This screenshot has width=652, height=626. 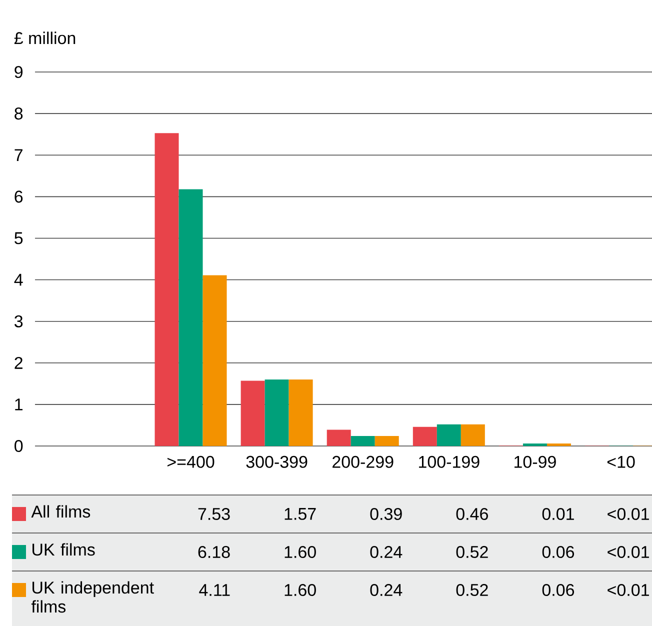 What do you see at coordinates (63, 549) in the screenshot?
I see `legend-label: UK films` at bounding box center [63, 549].